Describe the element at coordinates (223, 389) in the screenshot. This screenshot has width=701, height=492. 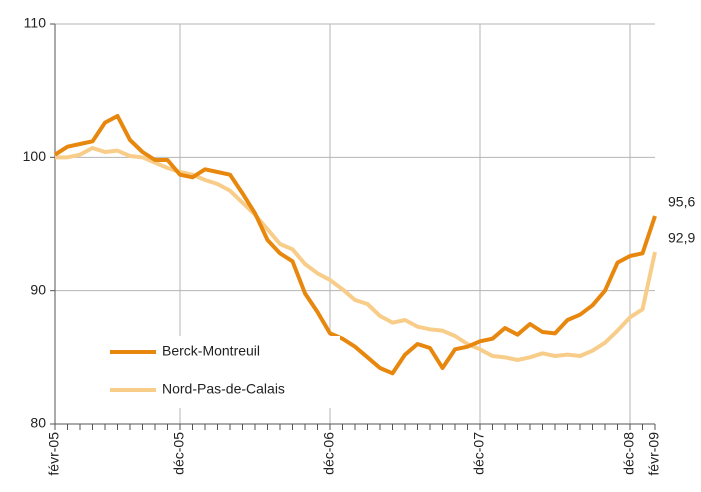
I see `legend-label: Nord-Pas-de-Calais` at that location.